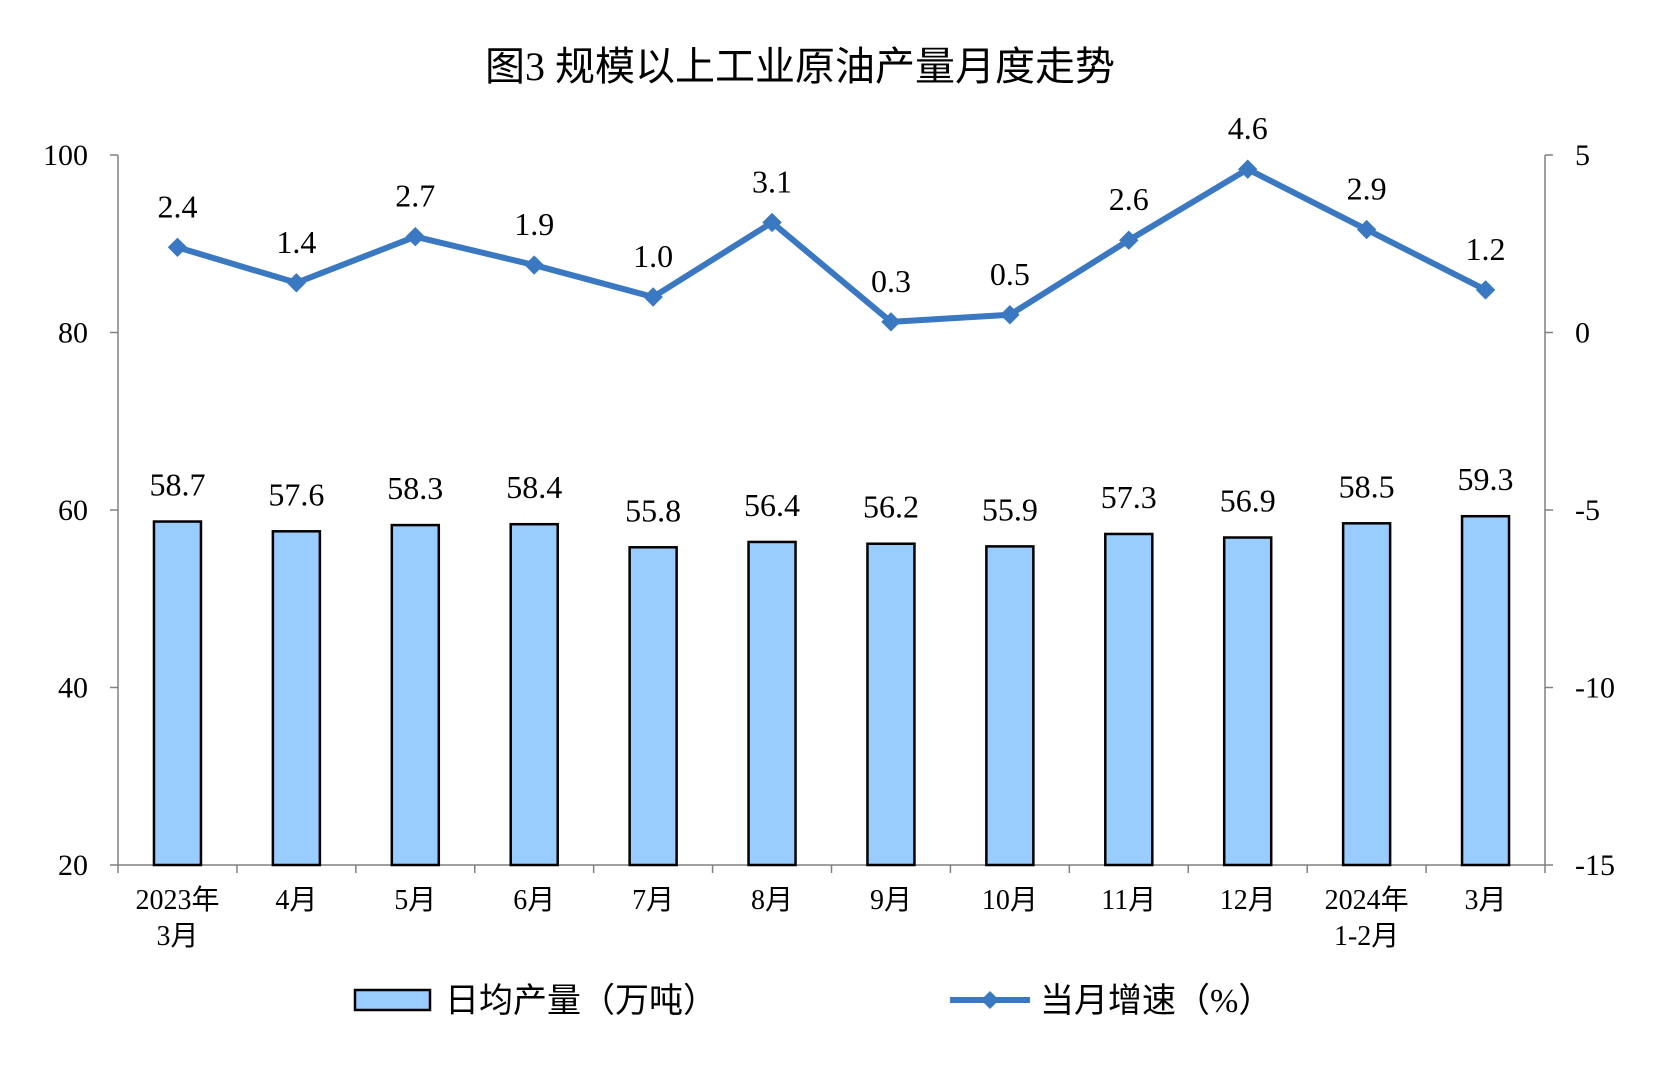 The height and width of the screenshot is (1086, 1662). Describe the element at coordinates (1486, 479) in the screenshot. I see `bar-data-label: 59.3` at that location.